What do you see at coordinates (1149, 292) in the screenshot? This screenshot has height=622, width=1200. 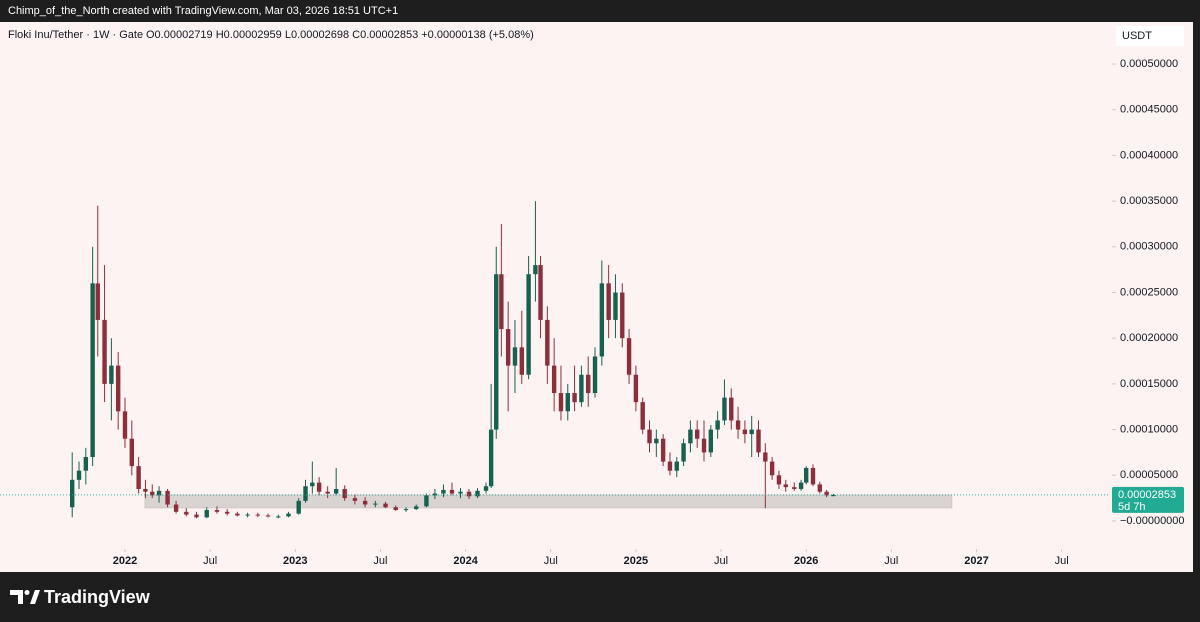 I see `y-tick-label: 0.00025000` at bounding box center [1149, 292].